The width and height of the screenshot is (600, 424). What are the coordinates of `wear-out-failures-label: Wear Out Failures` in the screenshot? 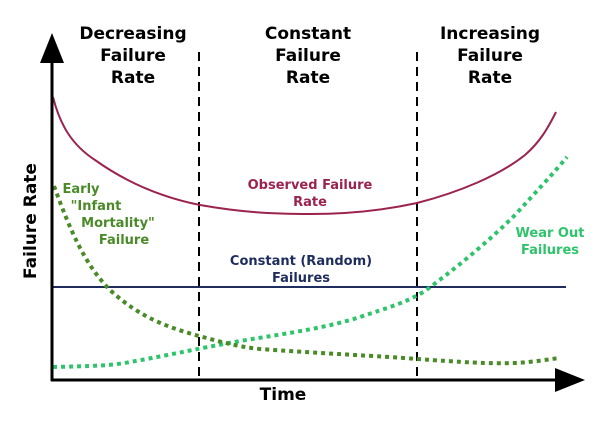 It's located at (550, 242).